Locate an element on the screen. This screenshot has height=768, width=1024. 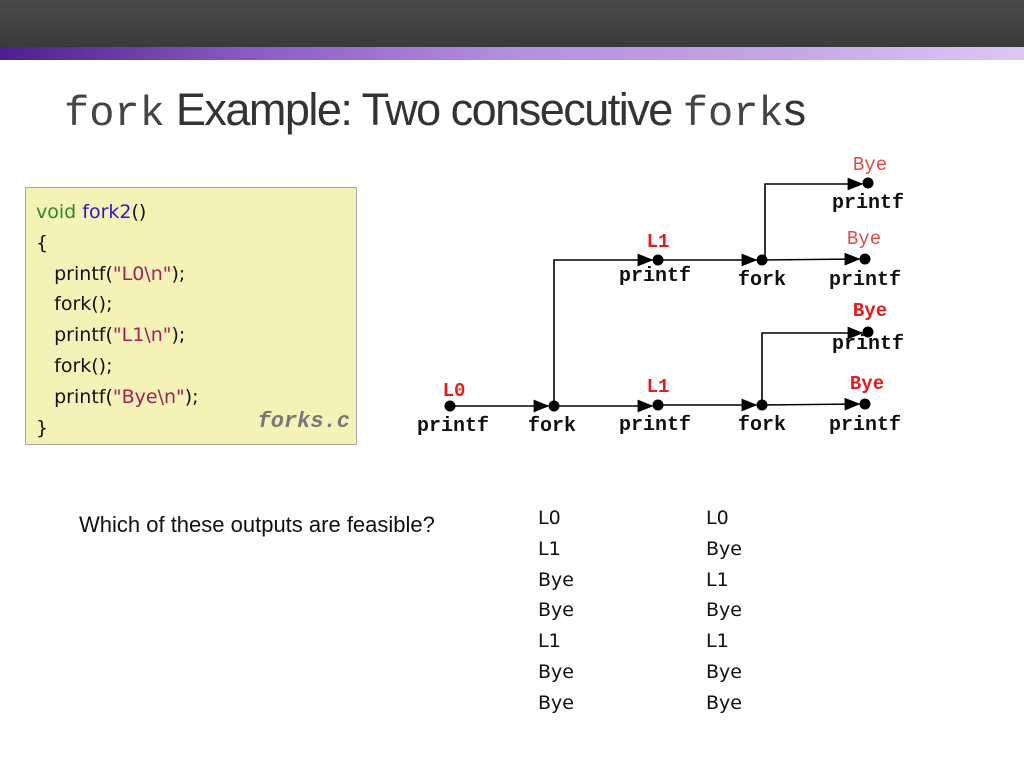
output-label: L0 is located at coordinates (454, 391).